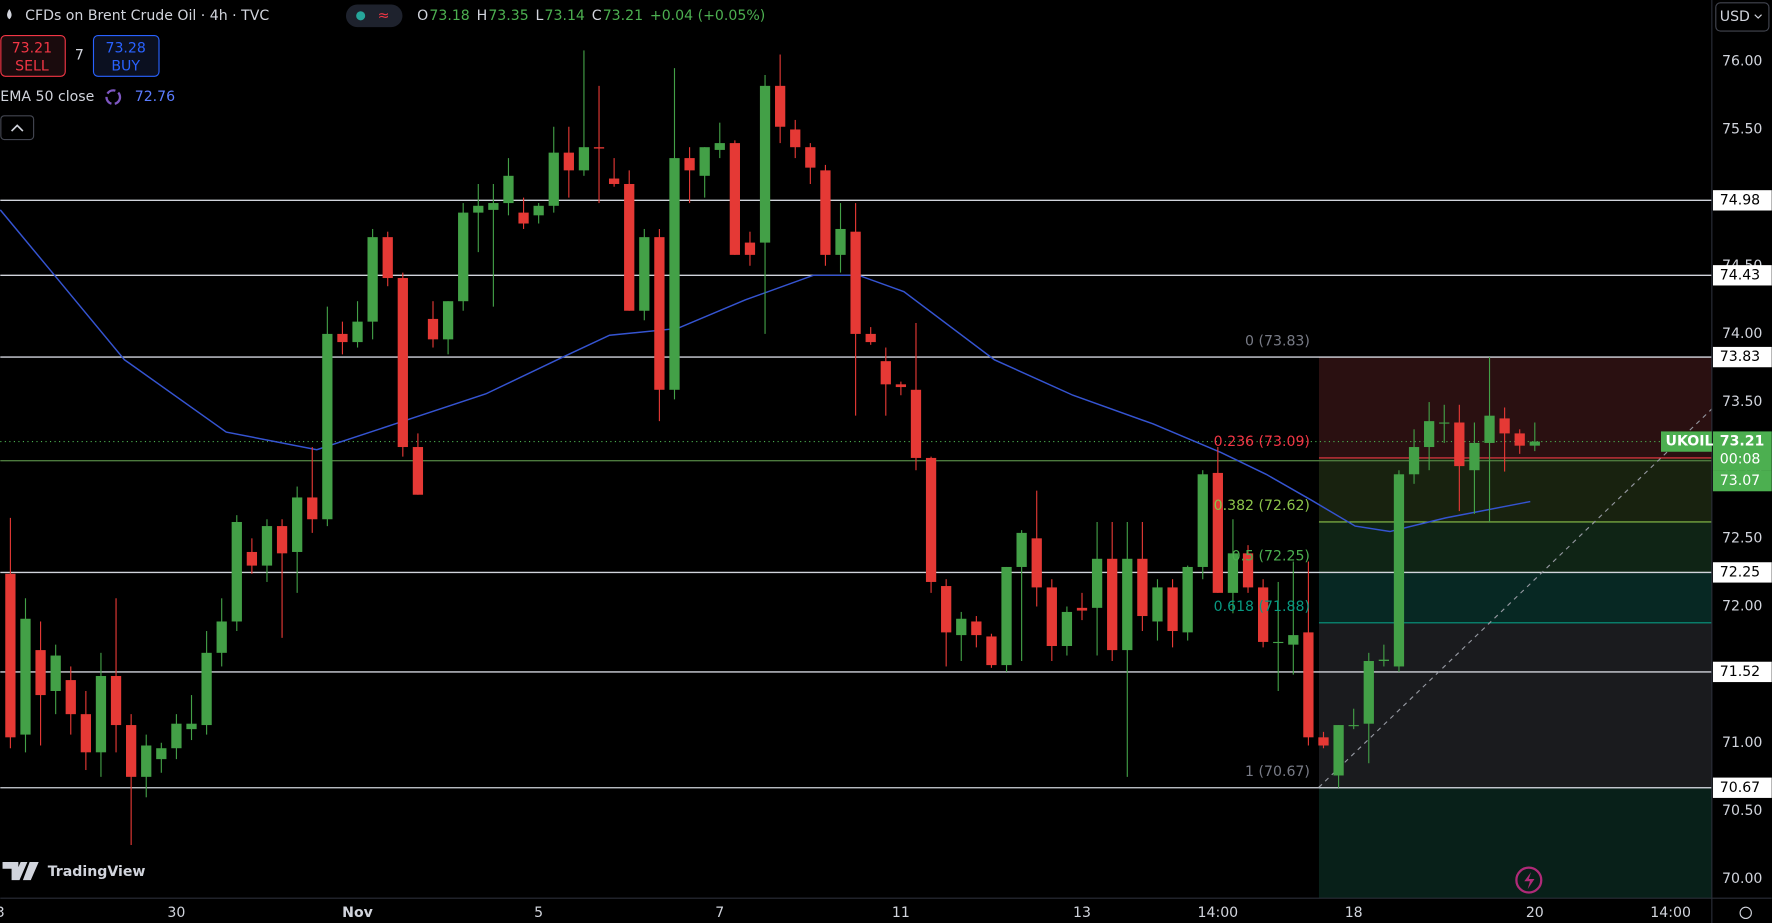 This screenshot has height=923, width=1772. I want to click on spread: 7, so click(79, 55).